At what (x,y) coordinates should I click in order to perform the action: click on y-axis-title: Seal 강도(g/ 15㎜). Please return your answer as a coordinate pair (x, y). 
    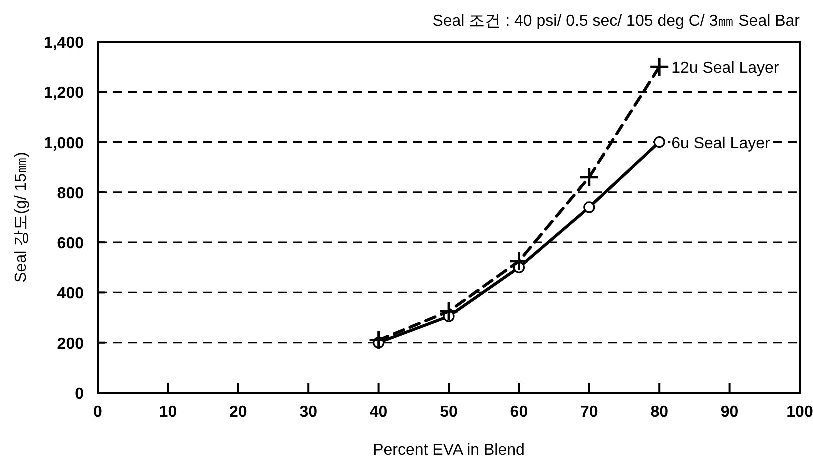
    Looking at the image, I should click on (21, 217).